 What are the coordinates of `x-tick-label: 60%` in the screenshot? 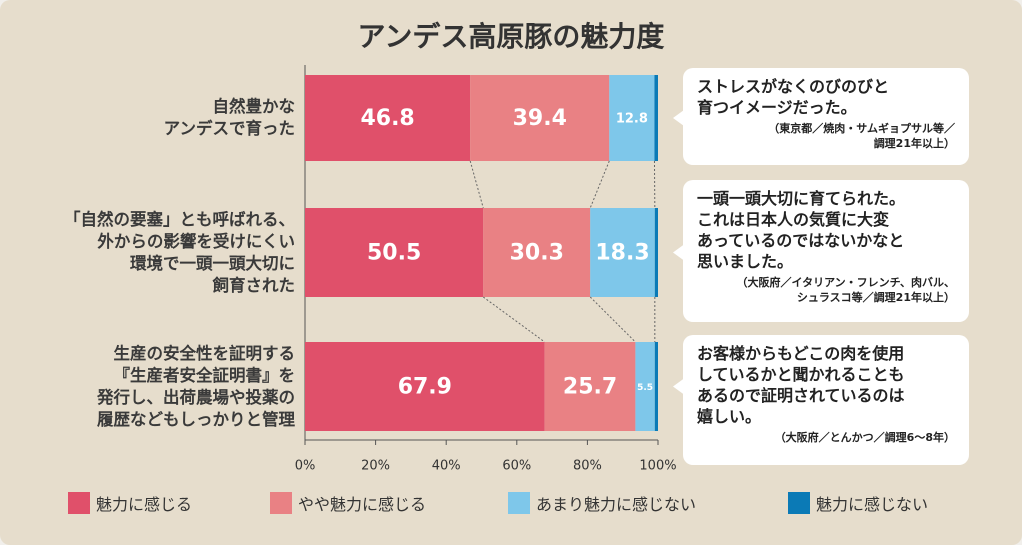 It's located at (516, 466).